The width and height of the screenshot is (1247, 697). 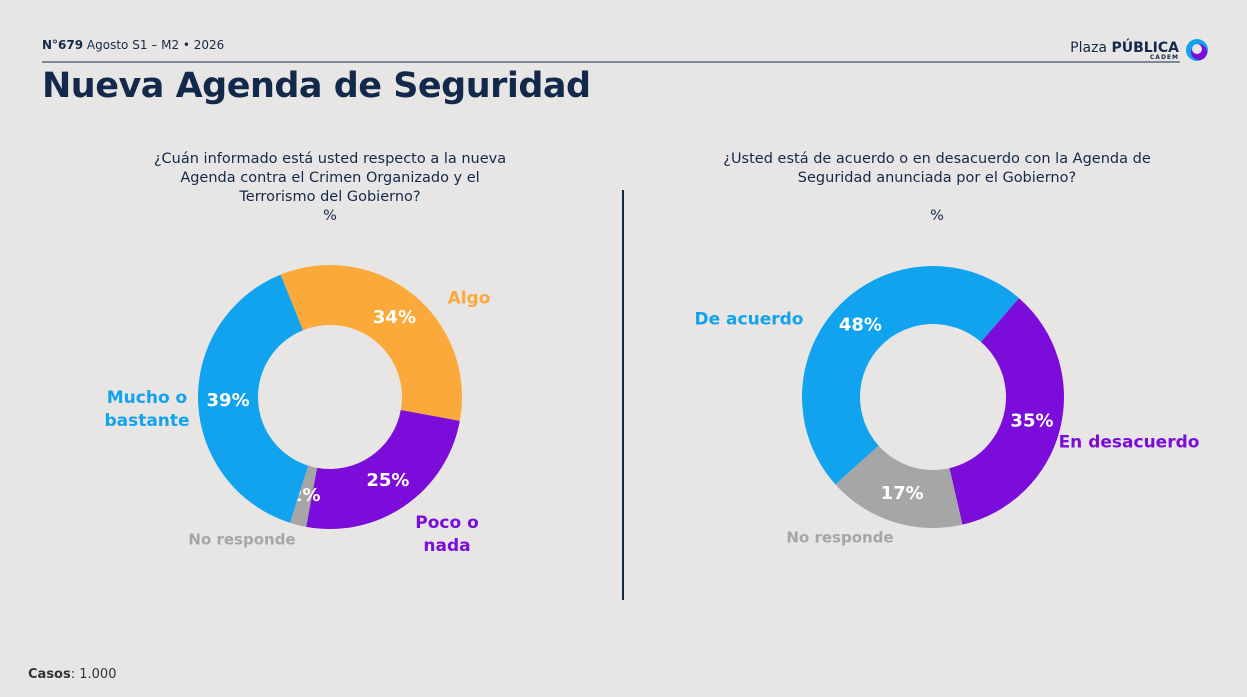 I want to click on logo, so click(x=1197, y=50).